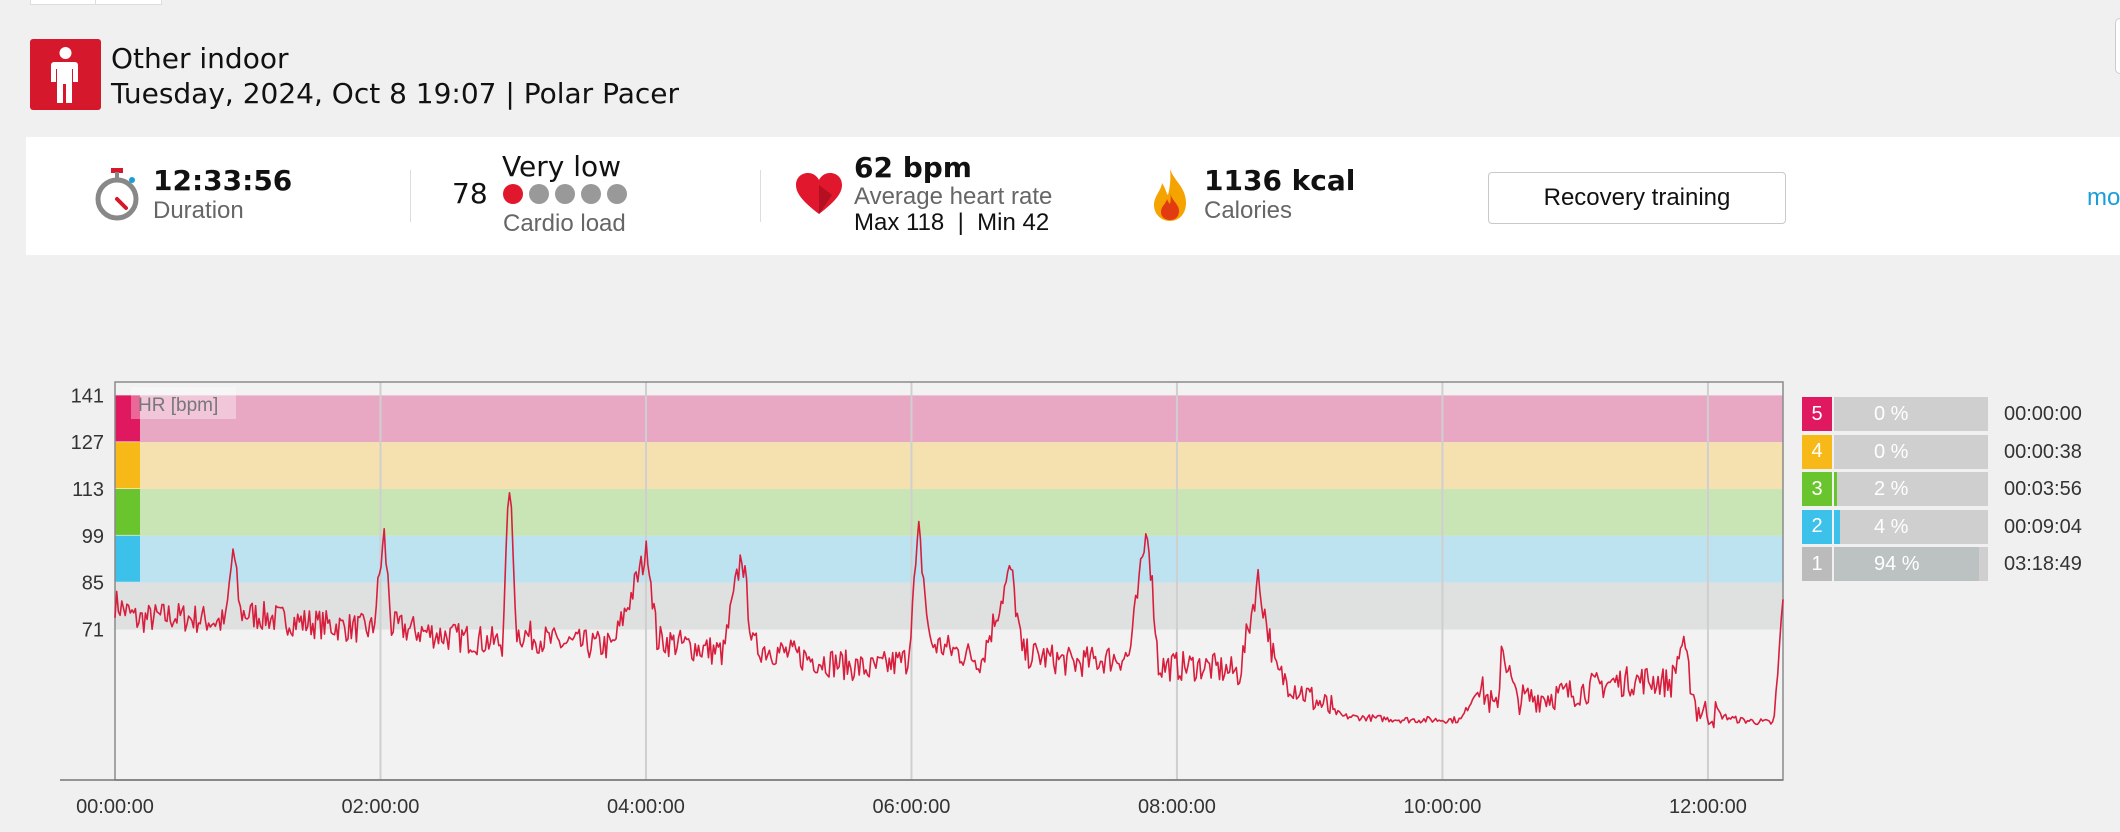 Image resolution: width=2120 pixels, height=832 pixels. I want to click on stopwatch-icon, so click(117, 197).